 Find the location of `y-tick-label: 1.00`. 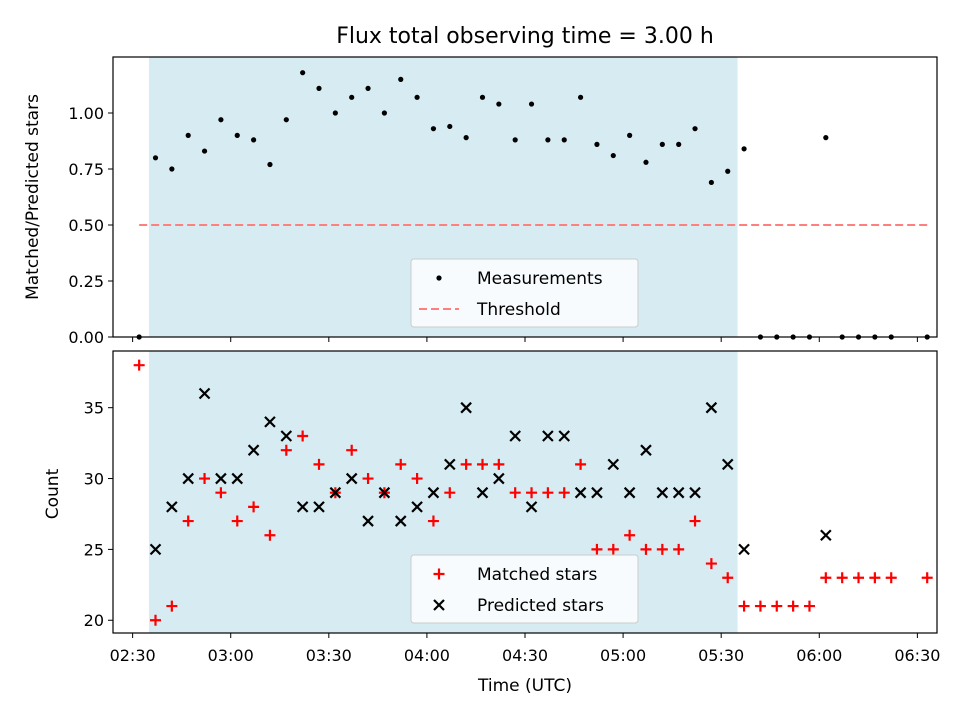

y-tick-label: 1.00 is located at coordinates (86, 113).